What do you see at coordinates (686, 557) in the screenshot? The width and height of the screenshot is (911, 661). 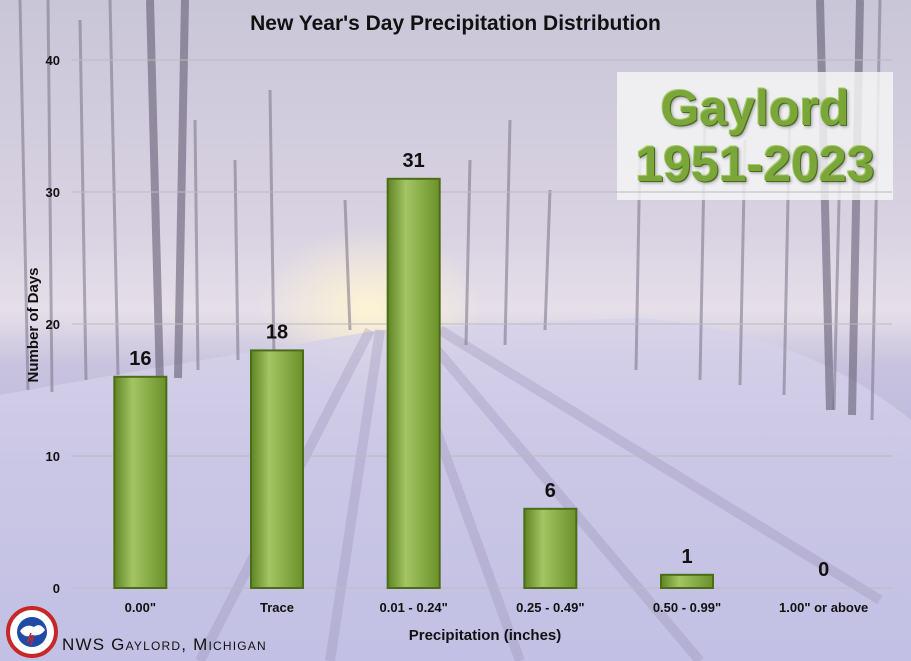 I see `data-label-4: 1` at bounding box center [686, 557].